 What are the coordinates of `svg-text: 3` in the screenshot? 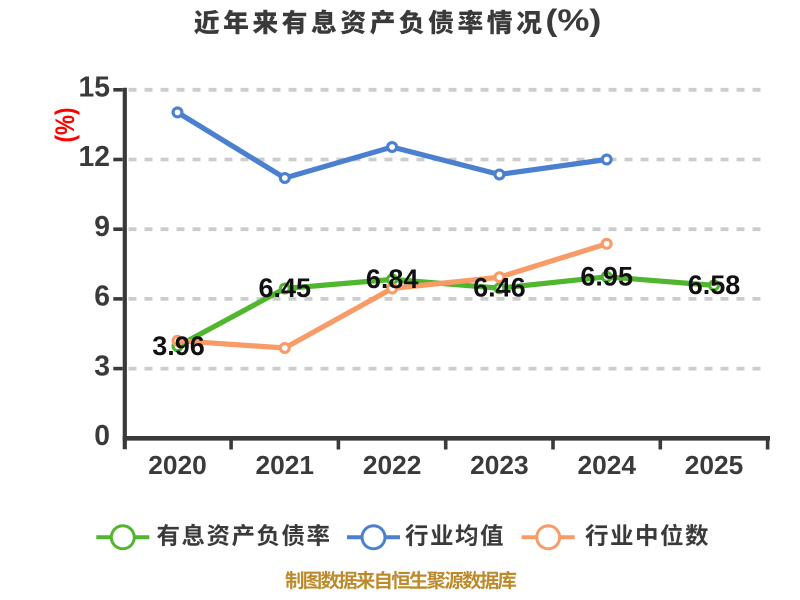 It's located at (102, 365).